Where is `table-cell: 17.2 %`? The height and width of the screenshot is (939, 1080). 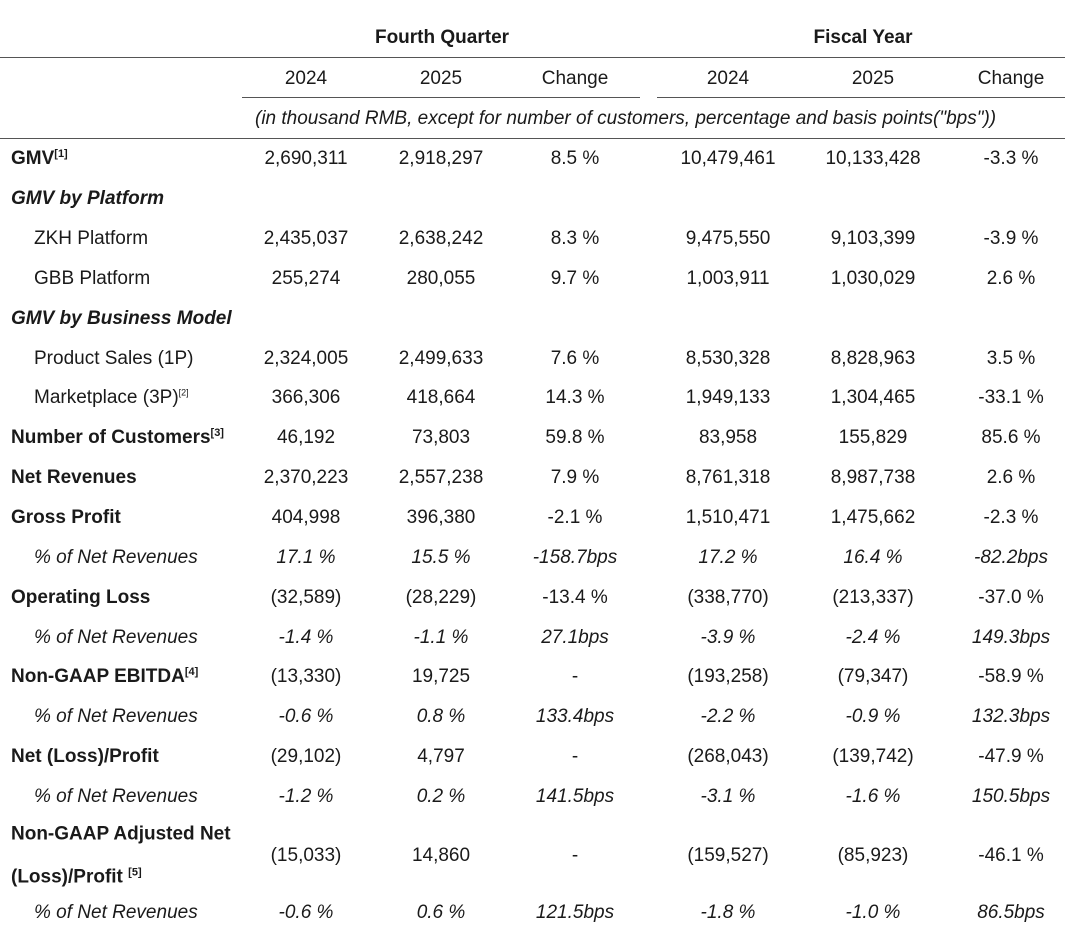 table-cell: 17.2 % is located at coordinates (728, 557).